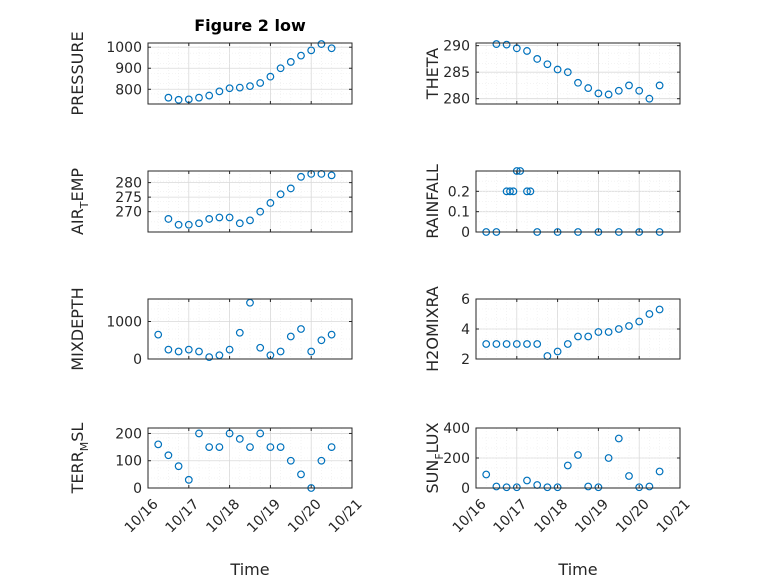  I want to click on y-tick-label: 290, so click(456, 47).